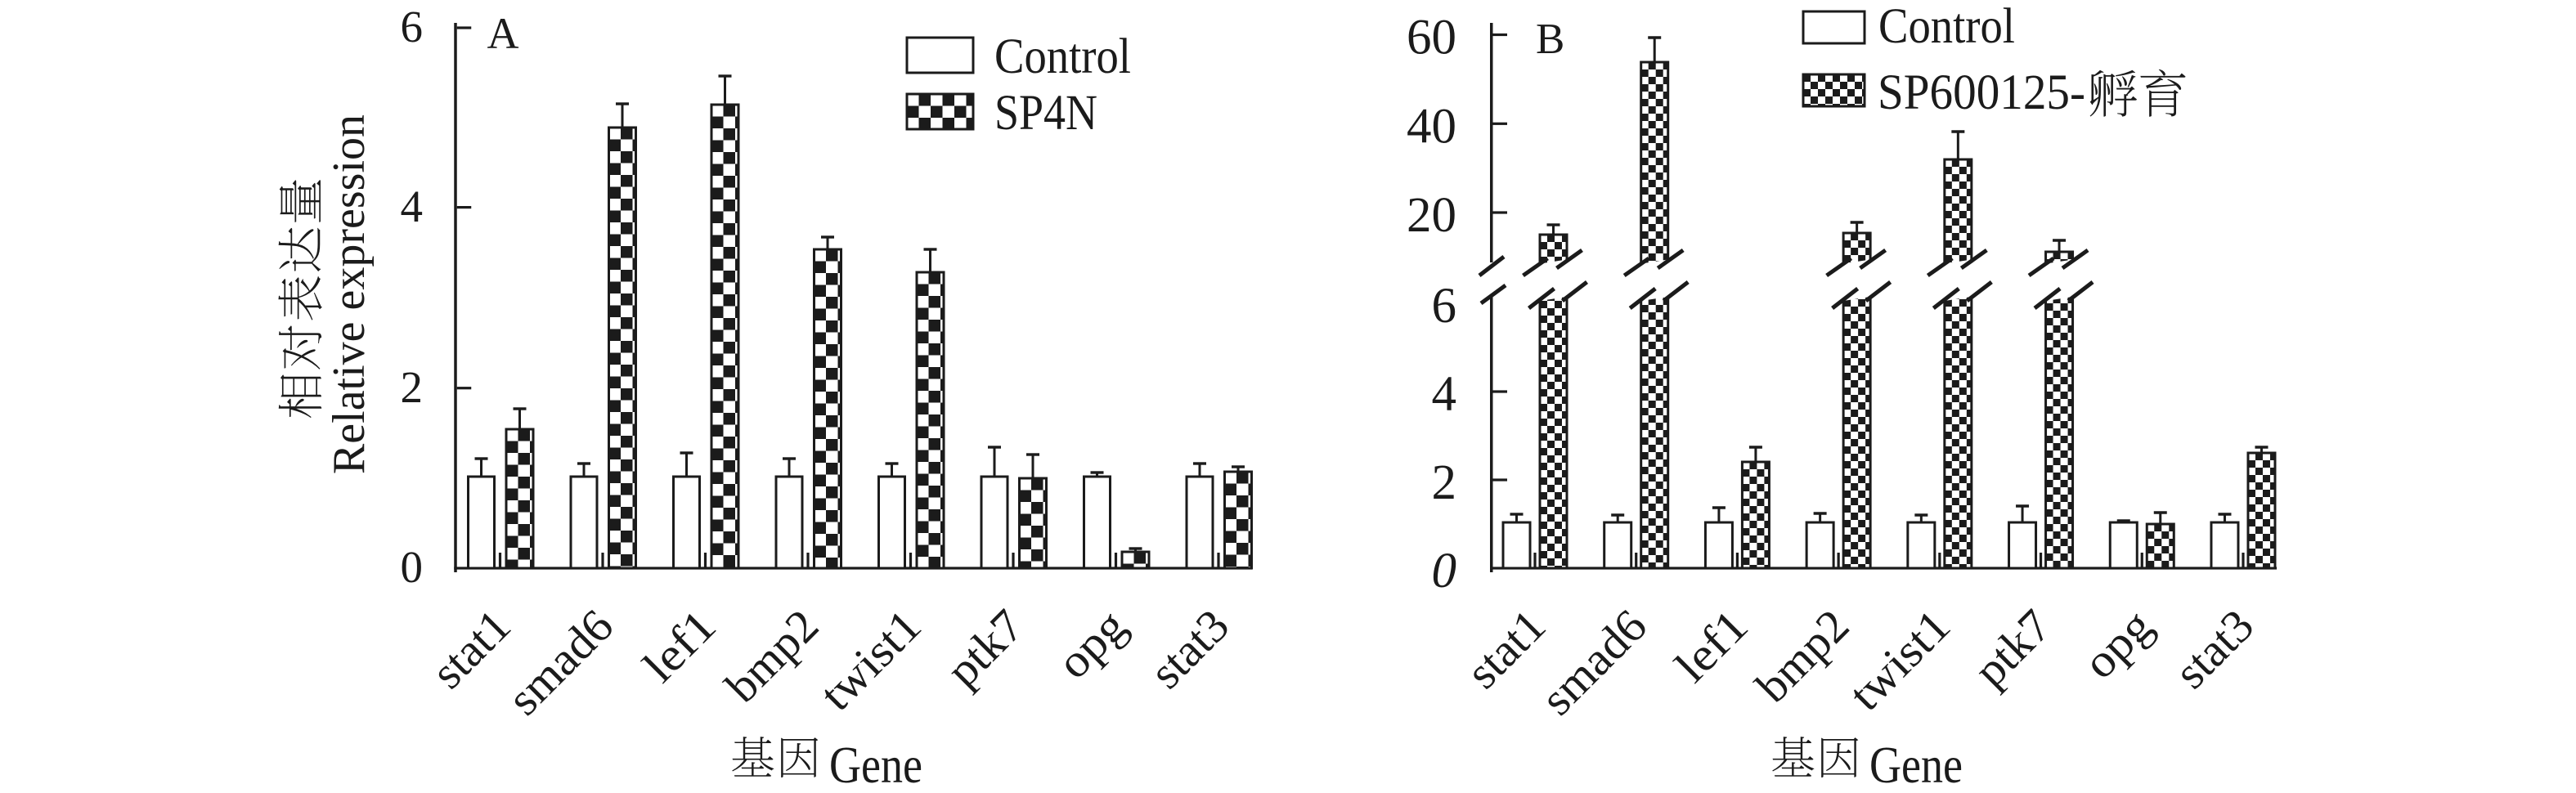 This screenshot has width=2576, height=793. Describe the element at coordinates (1431, 127) in the screenshot. I see `svg-text: 40` at that location.